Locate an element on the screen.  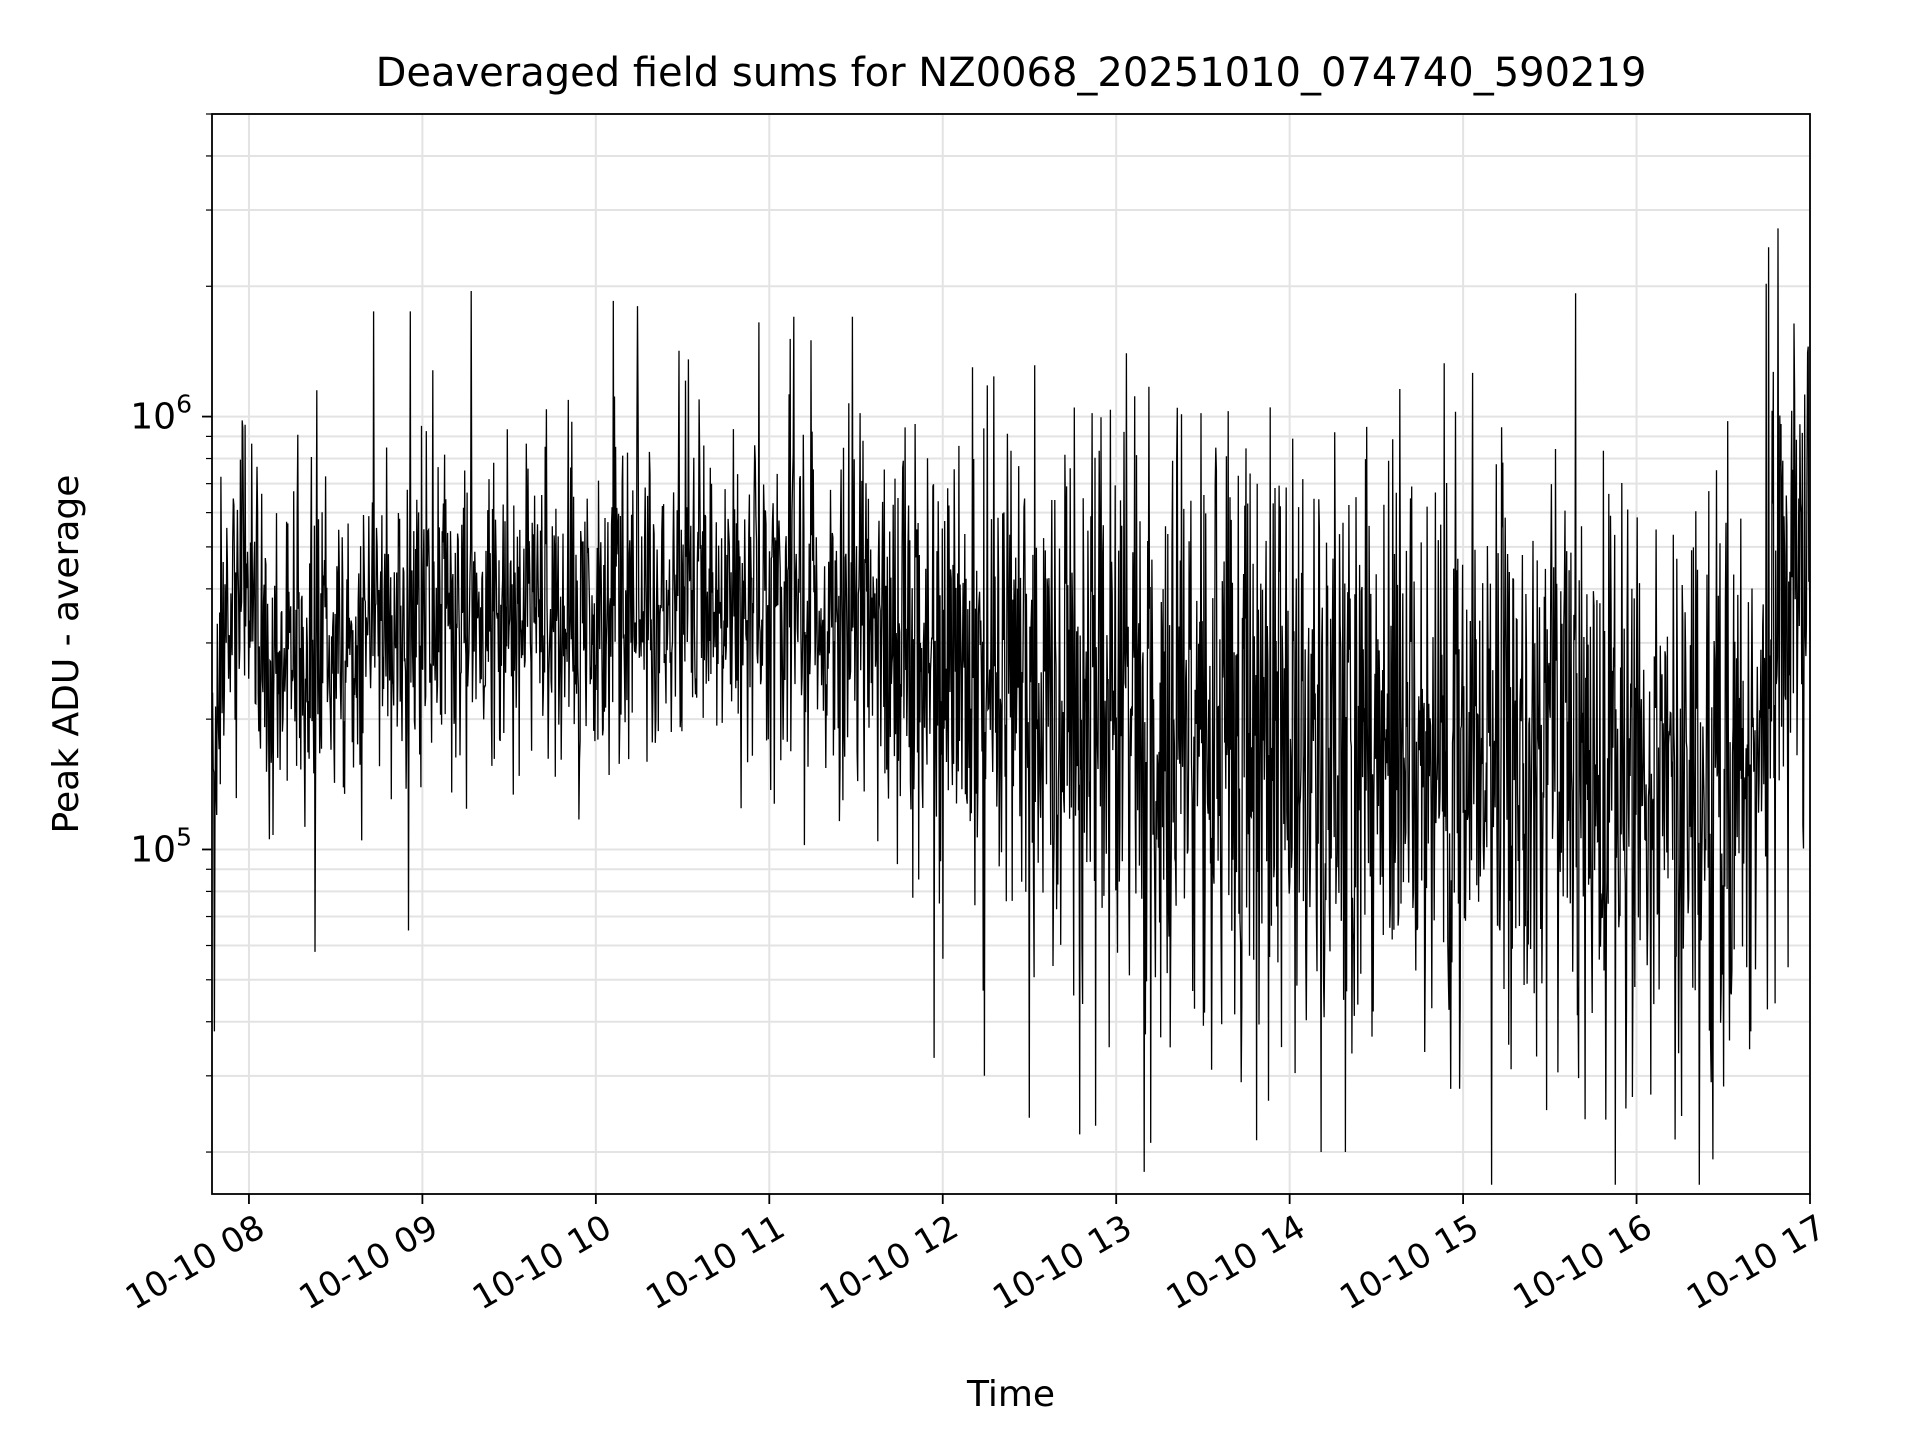
y-tick-exponent: 6 is located at coordinates (184, 404).